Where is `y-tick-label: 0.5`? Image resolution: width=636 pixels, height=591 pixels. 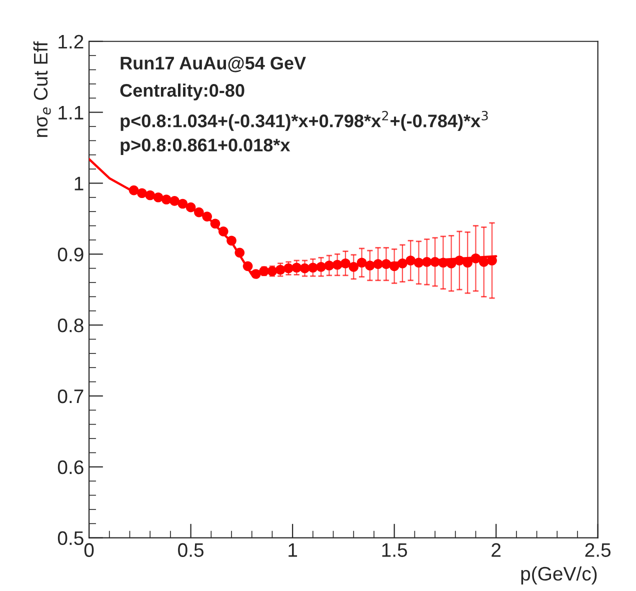
y-tick-label: 0.5 is located at coordinates (71, 538).